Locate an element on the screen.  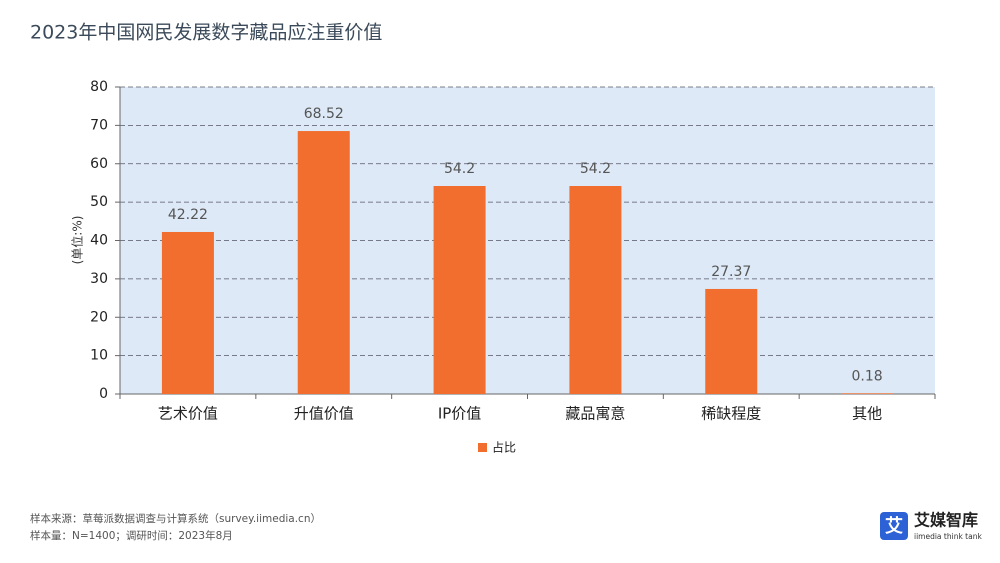
y-tick-label: 20 is located at coordinates (99, 317).